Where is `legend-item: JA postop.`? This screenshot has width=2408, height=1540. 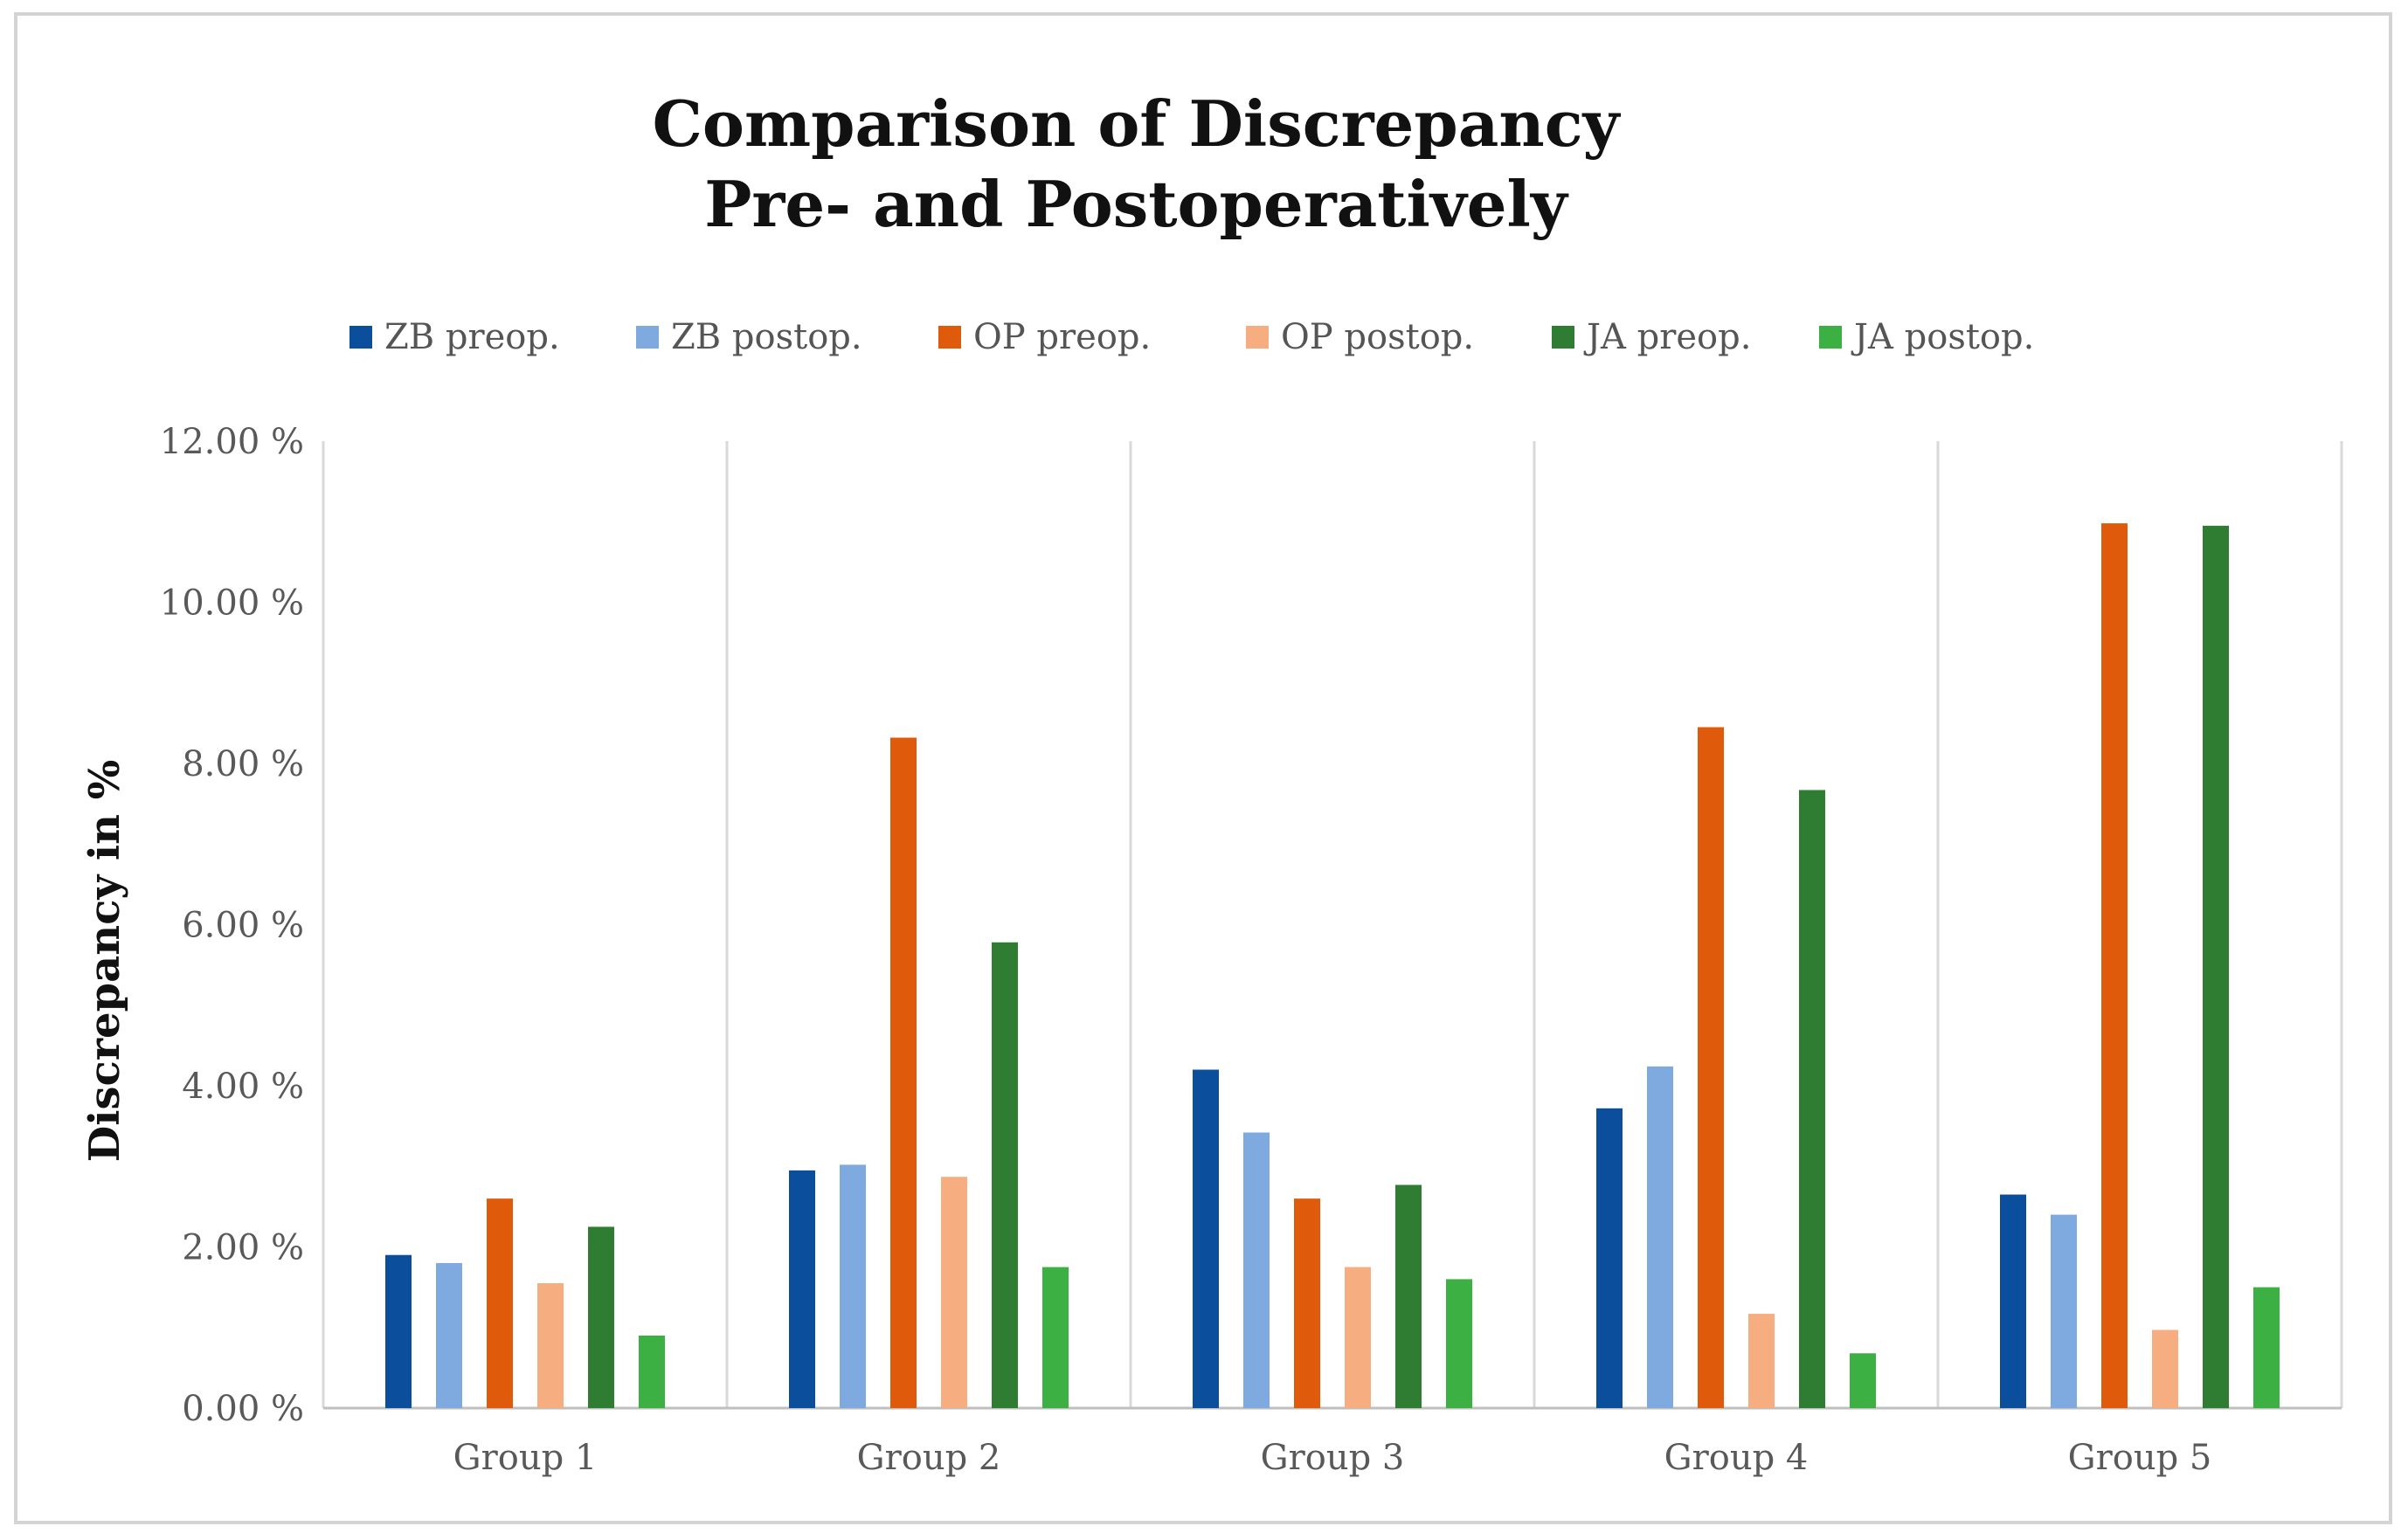
legend-item: JA postop. is located at coordinates (1926, 337).